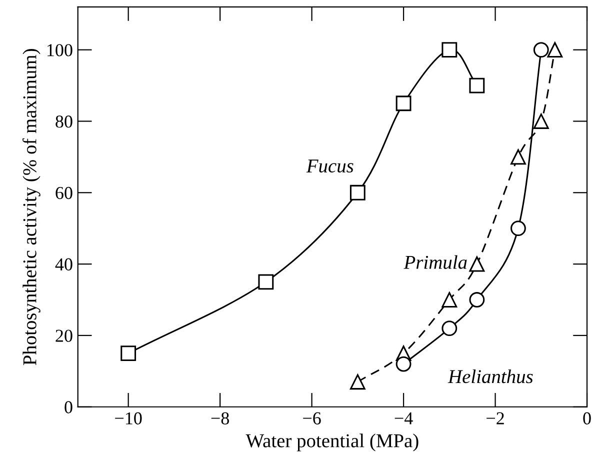 The width and height of the screenshot is (599, 465). What do you see at coordinates (64, 193) in the screenshot?
I see `y-tick-label: 60` at bounding box center [64, 193].